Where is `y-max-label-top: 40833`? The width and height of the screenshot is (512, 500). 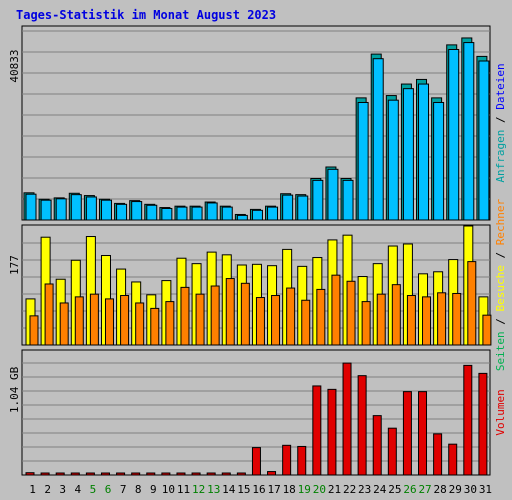 y-max-label-top: 40833 is located at coordinates (14, 65).